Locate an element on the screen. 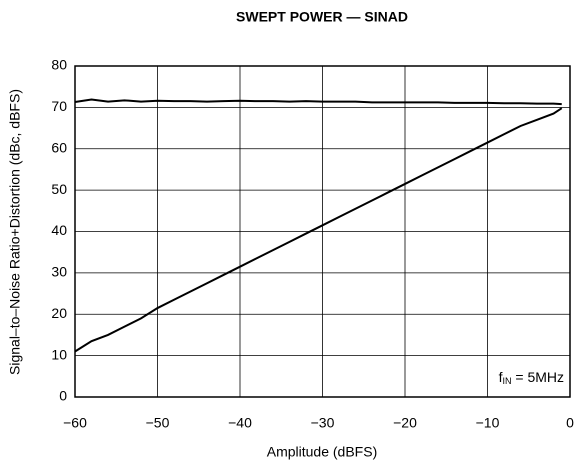  x-tick-label: −40 is located at coordinates (240, 423).